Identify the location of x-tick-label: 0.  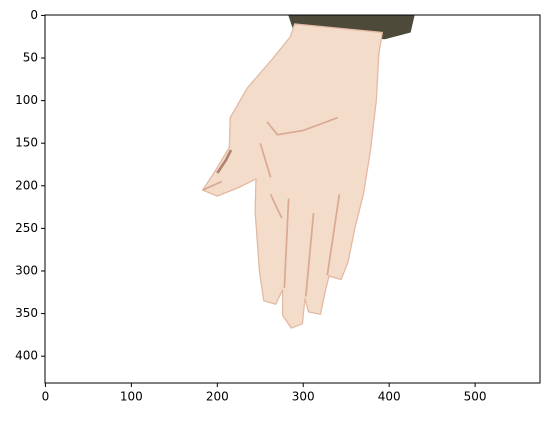
(46, 397).